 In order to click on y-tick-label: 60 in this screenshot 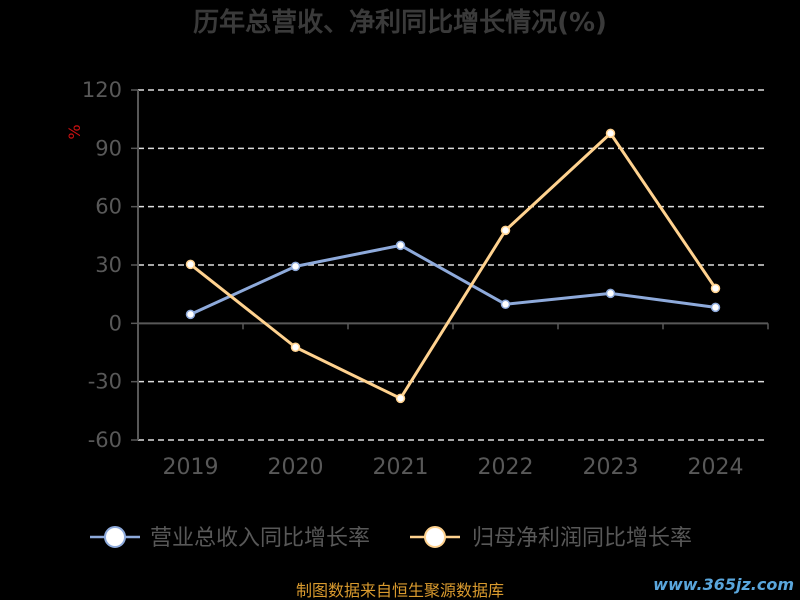, I will do `click(108, 207)`.